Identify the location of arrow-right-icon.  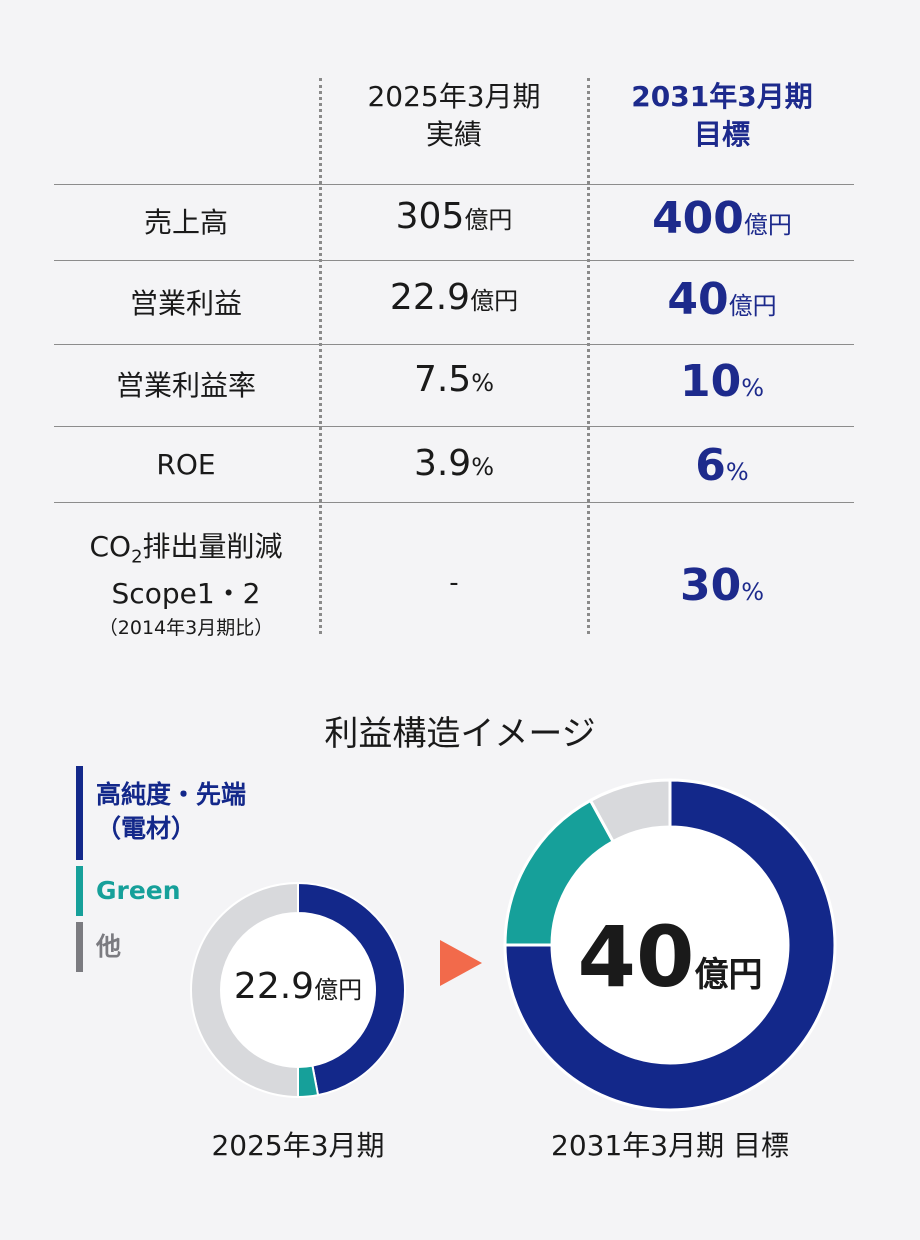
(461, 963).